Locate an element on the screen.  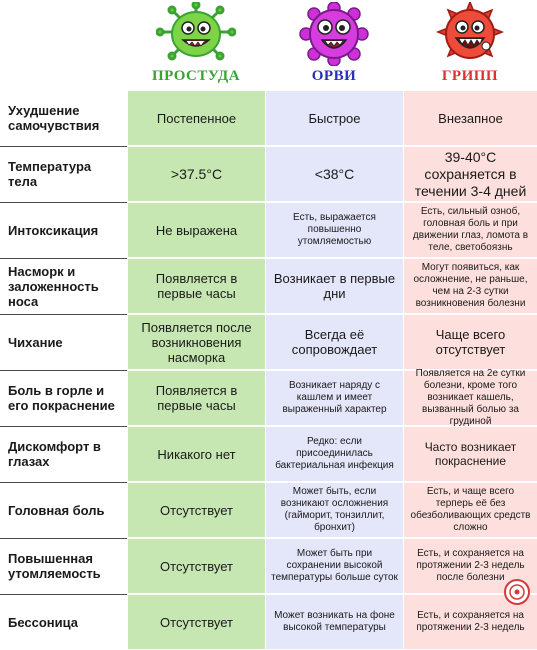
header-title-cold: ПРОСТУДА is located at coordinates (196, 76).